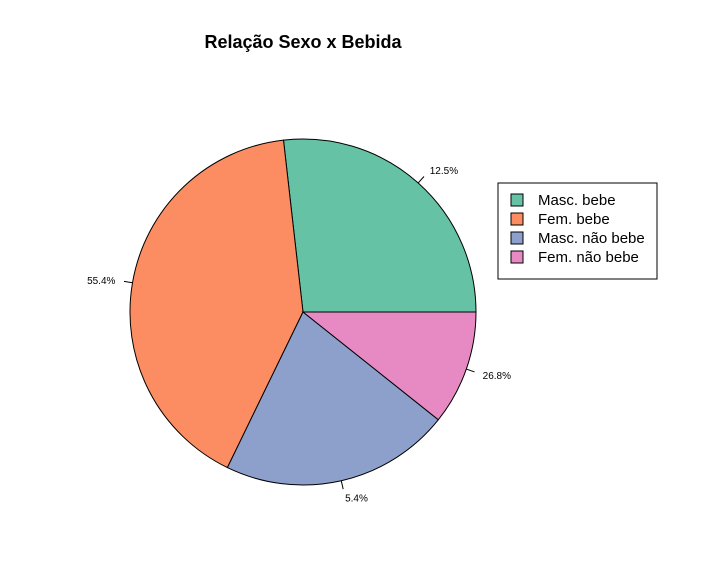 The image size is (714, 567). I want to click on legend-label-2: Masc. não bebe, so click(591, 238).